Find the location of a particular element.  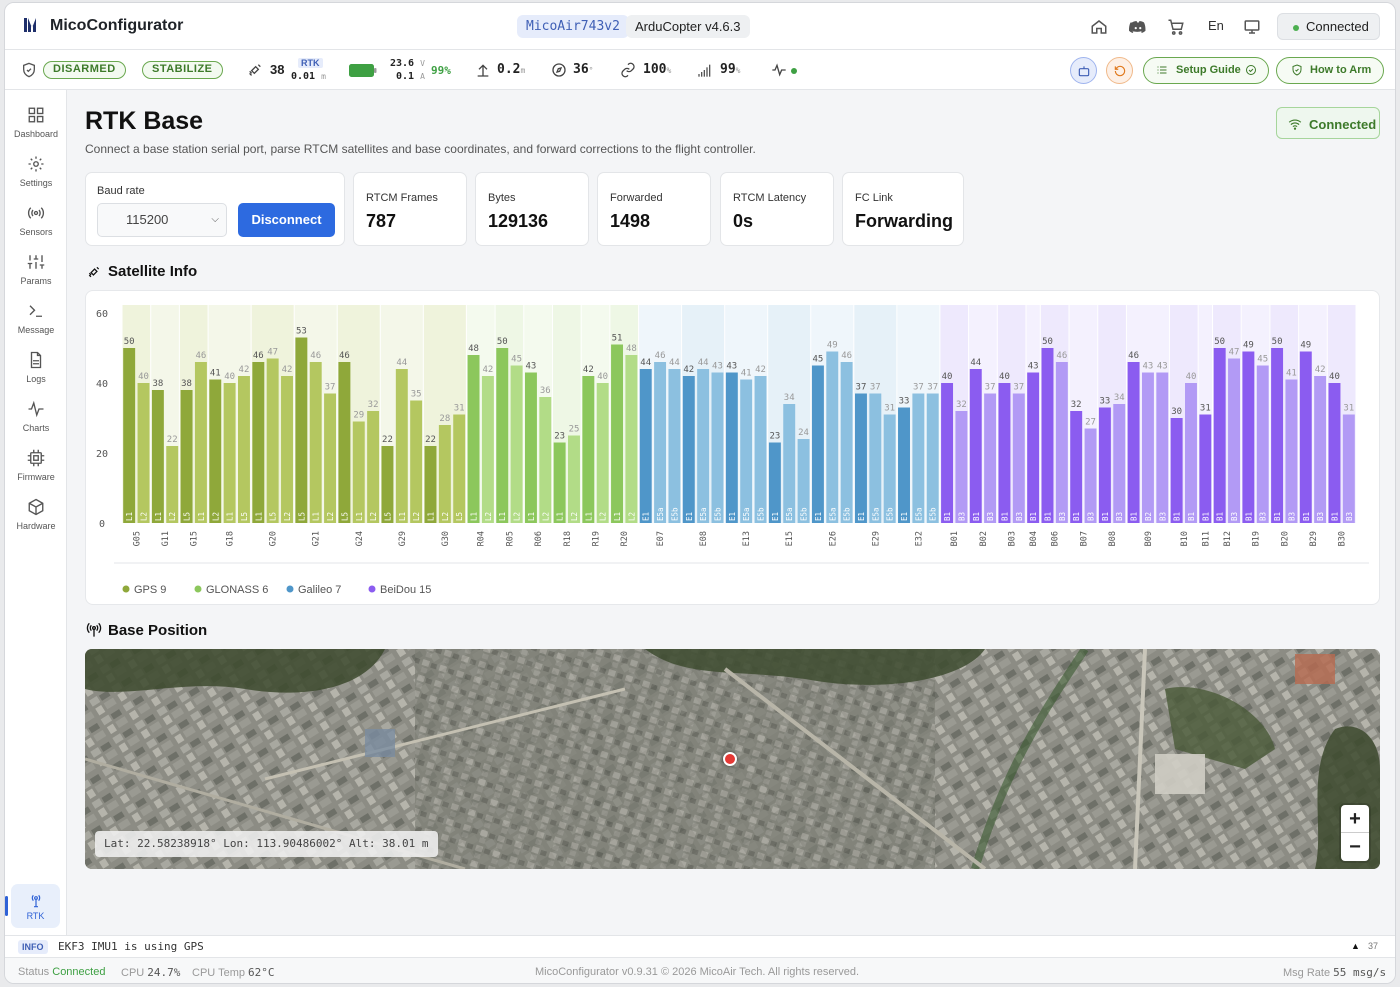

satellite-info-heading: Satellite Info is located at coordinates (153, 271).